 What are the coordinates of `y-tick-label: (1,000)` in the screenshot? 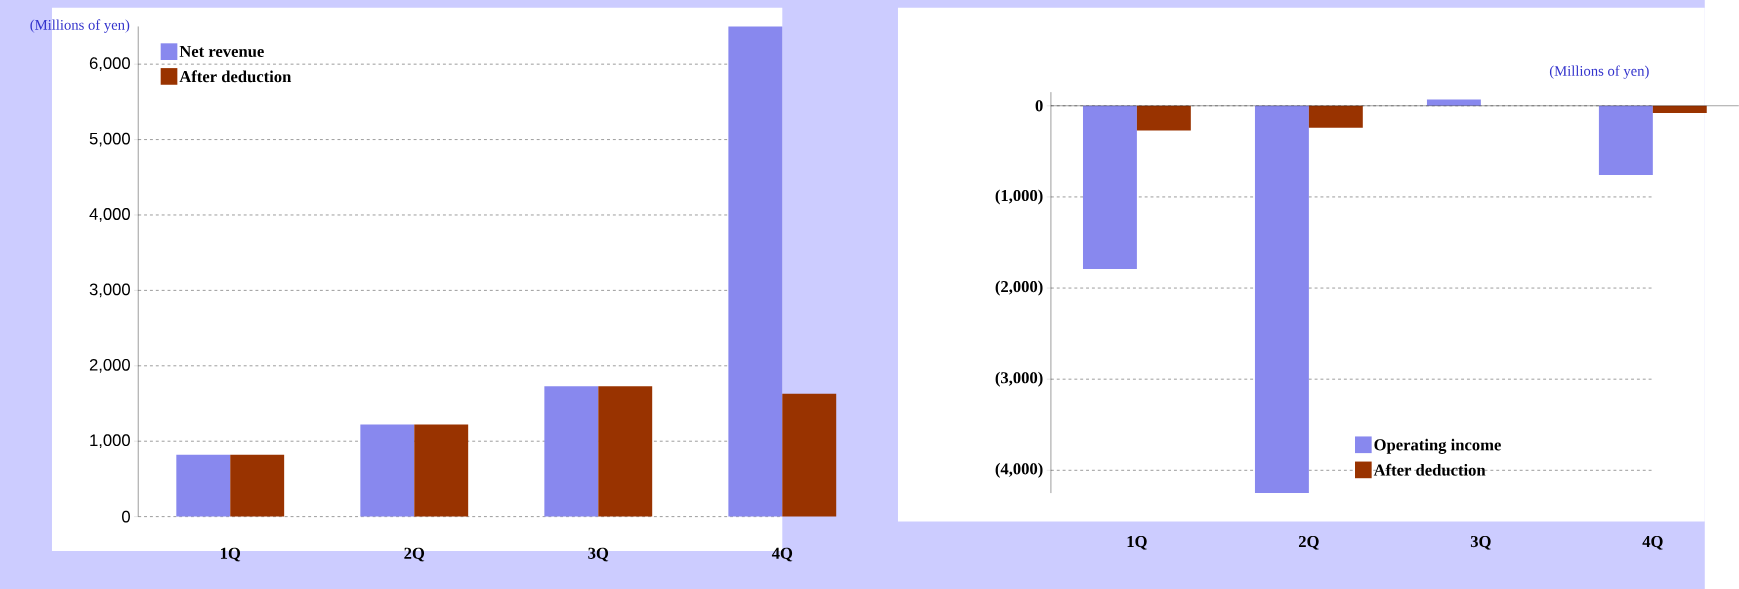 It's located at (1019, 197).